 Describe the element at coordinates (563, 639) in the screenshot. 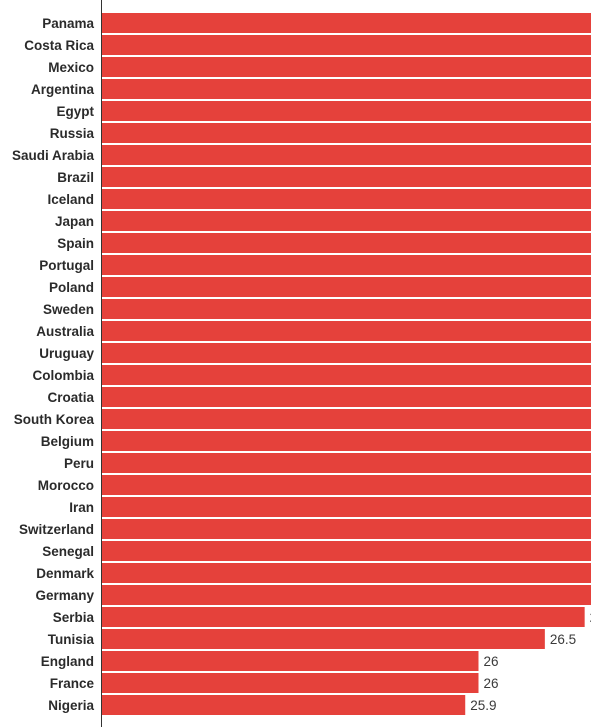

I see `value-label: 26.5` at that location.